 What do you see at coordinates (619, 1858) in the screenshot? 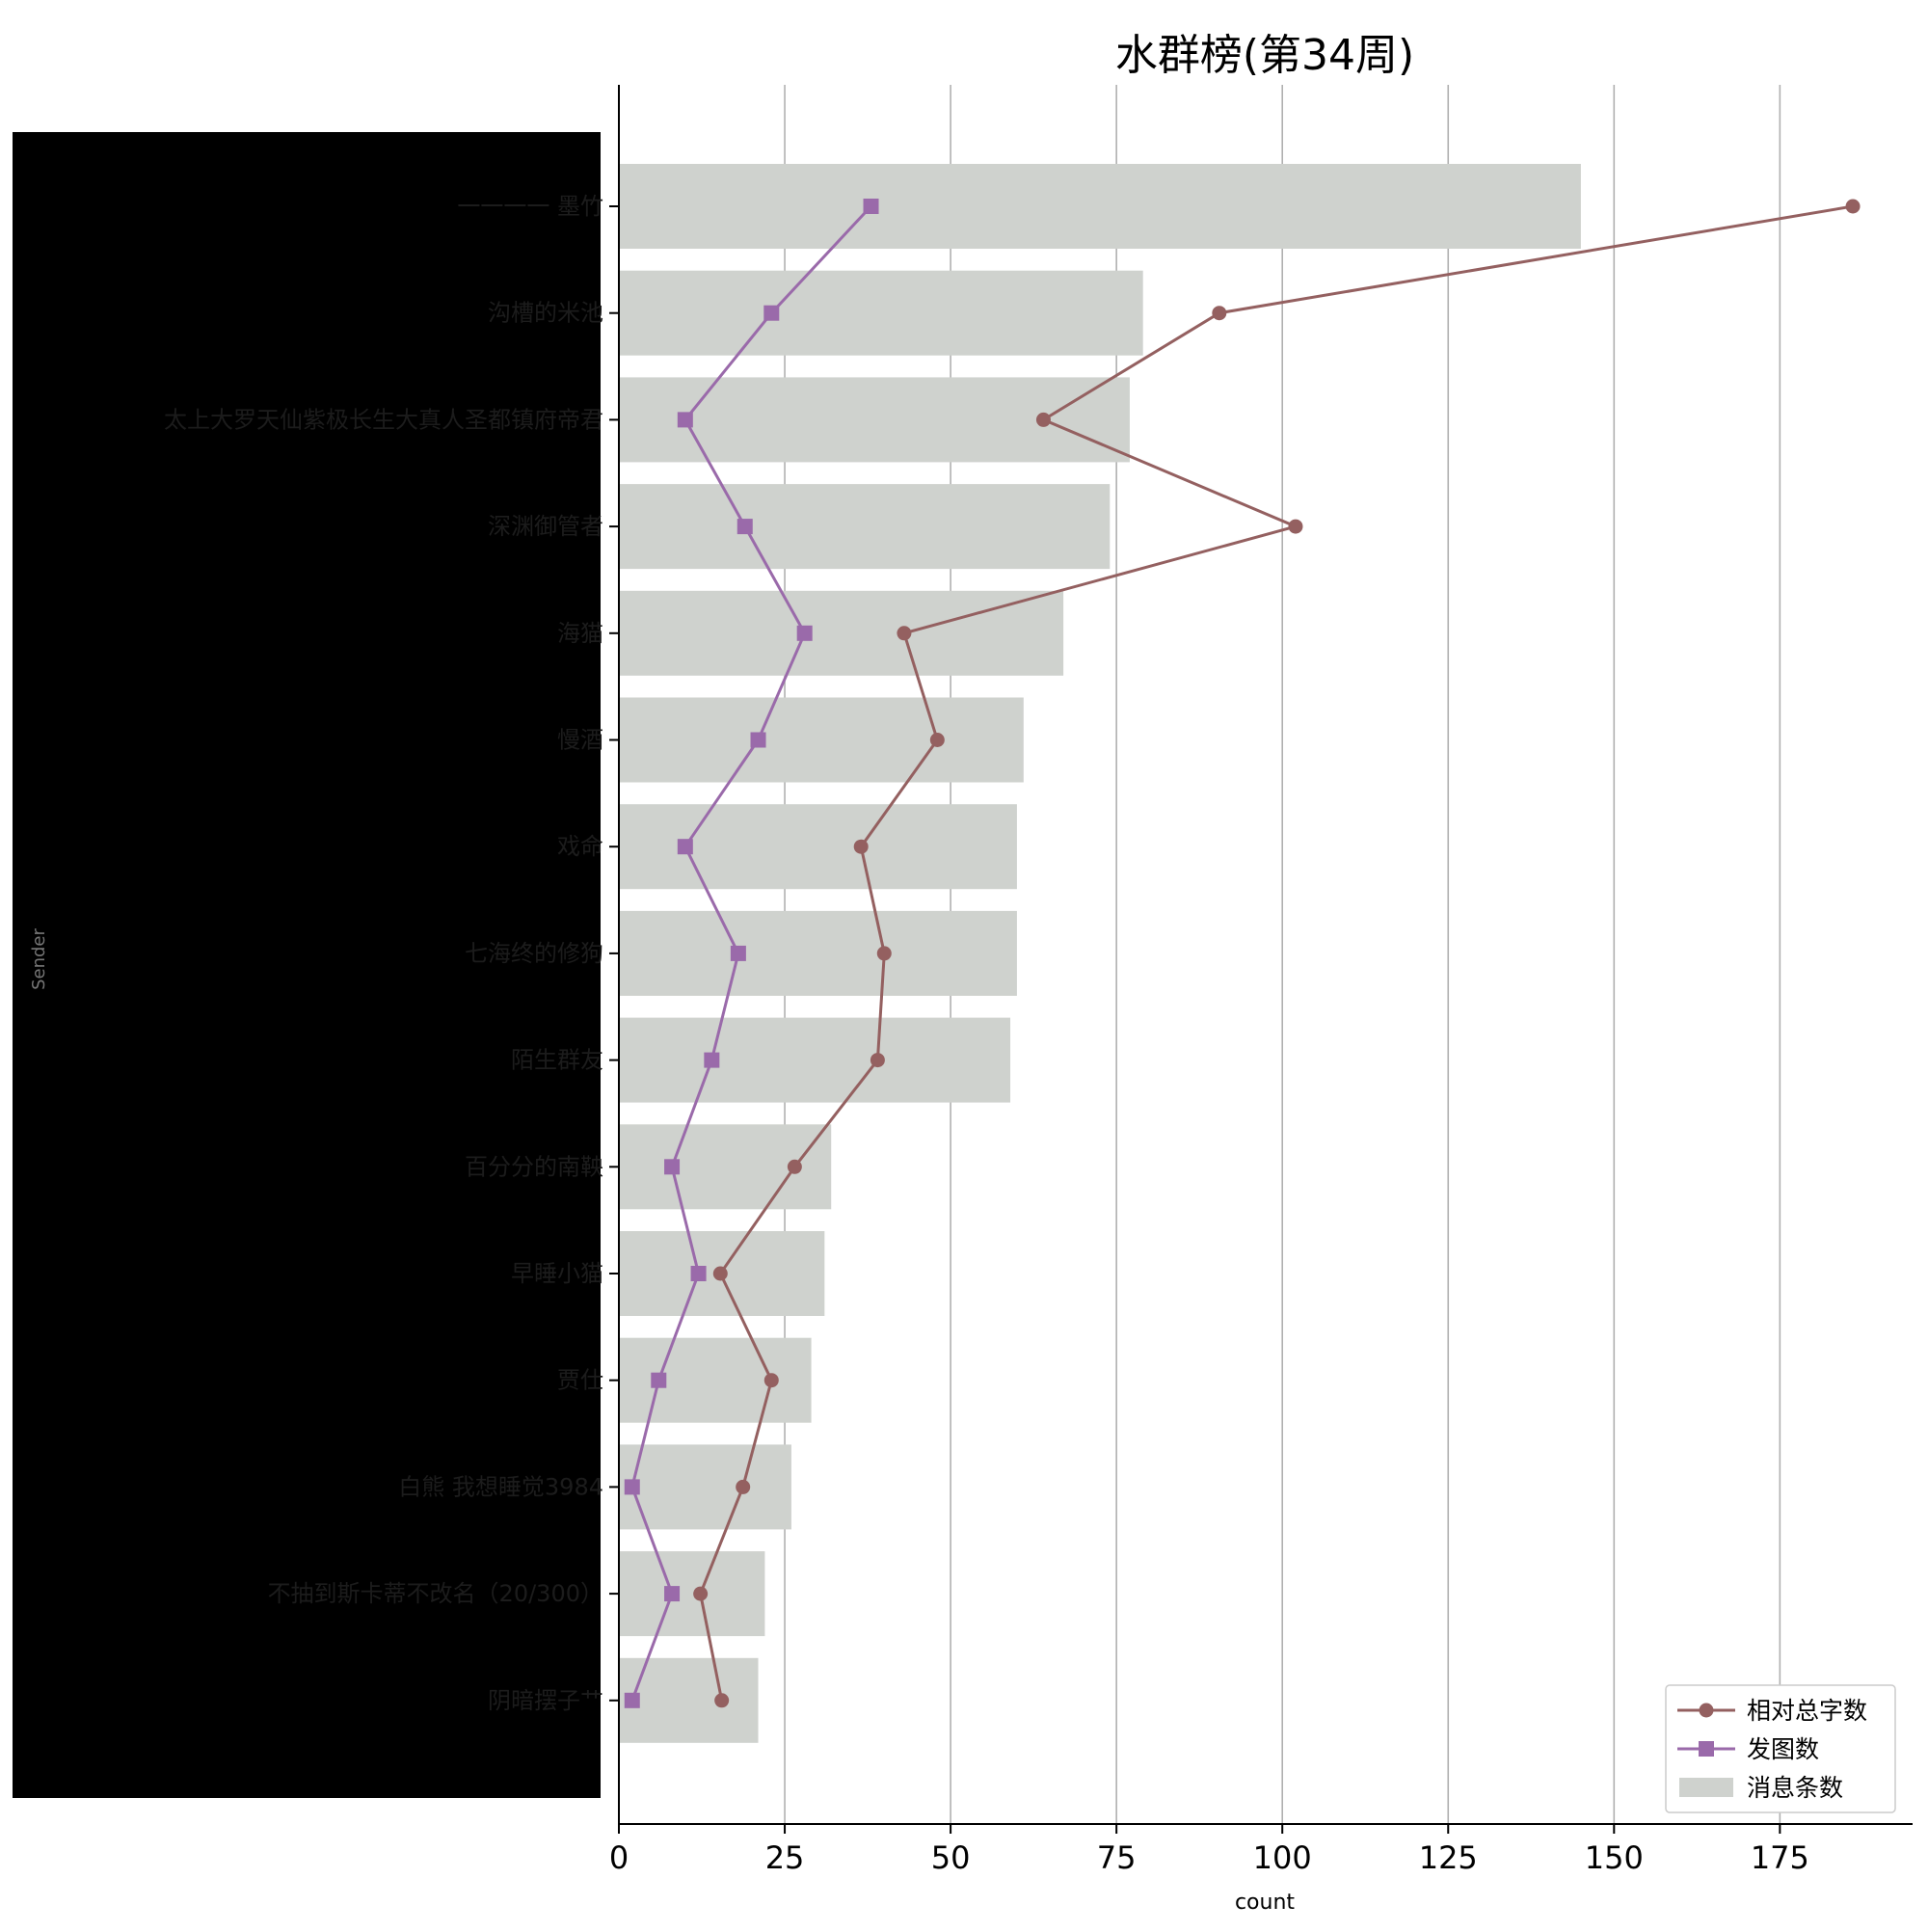
I see `x-tick-label-0: 0` at bounding box center [619, 1858].